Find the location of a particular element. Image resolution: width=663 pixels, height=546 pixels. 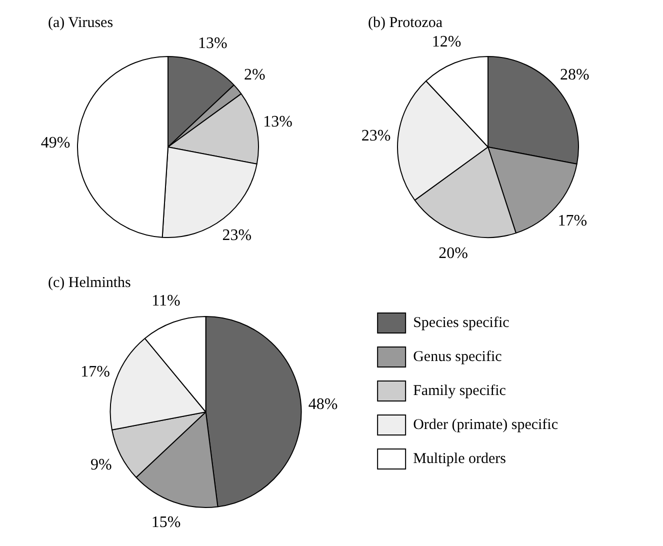

data-label: 20% is located at coordinates (453, 253).